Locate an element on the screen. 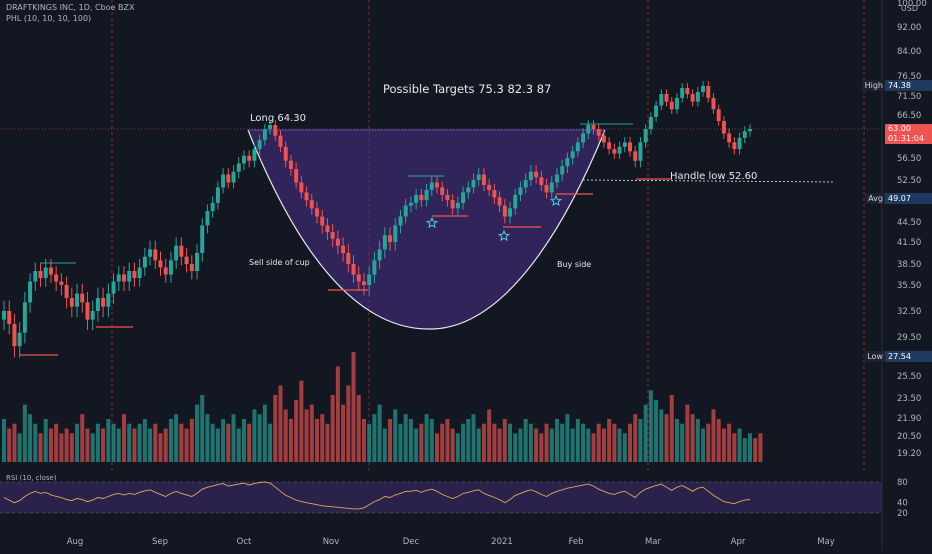 This screenshot has width=932, height=554. high-value-tag: 74.38 is located at coordinates (908, 85).